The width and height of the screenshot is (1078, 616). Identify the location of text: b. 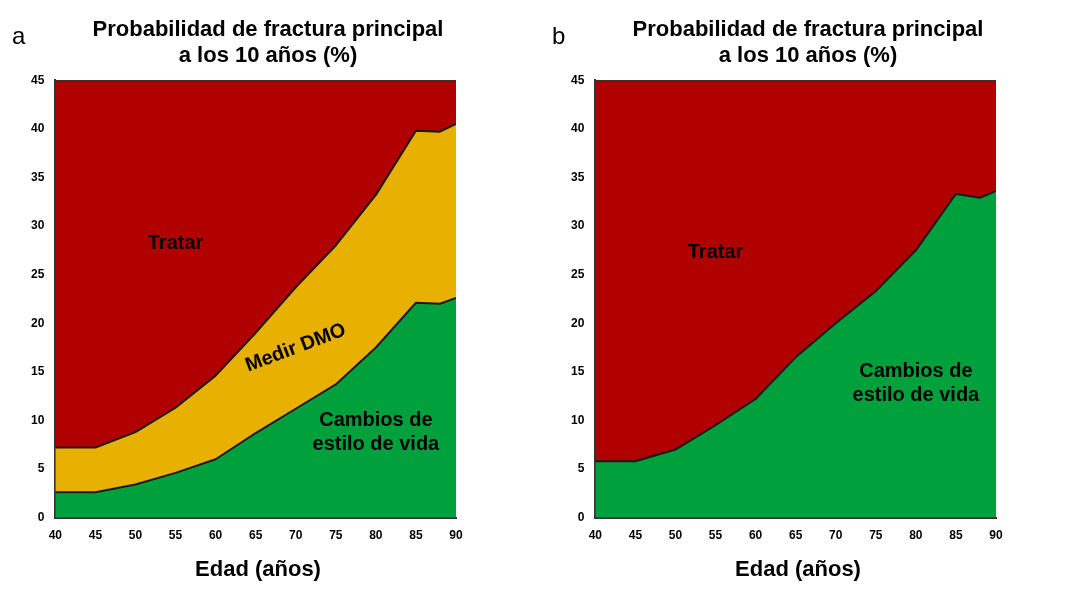
(559, 36).